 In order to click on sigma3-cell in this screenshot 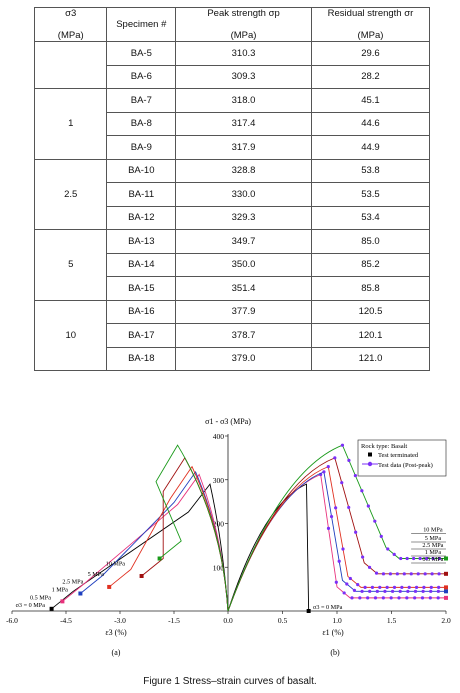, I will do `click(70, 65)`.